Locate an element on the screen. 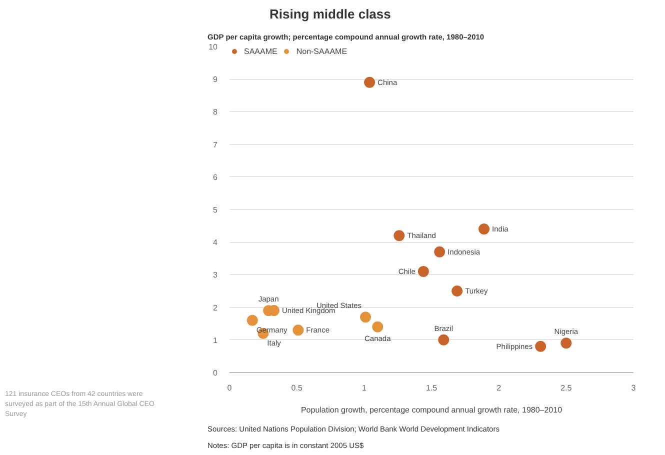 The image size is (665, 455). y-tick-label: 0 is located at coordinates (215, 373).